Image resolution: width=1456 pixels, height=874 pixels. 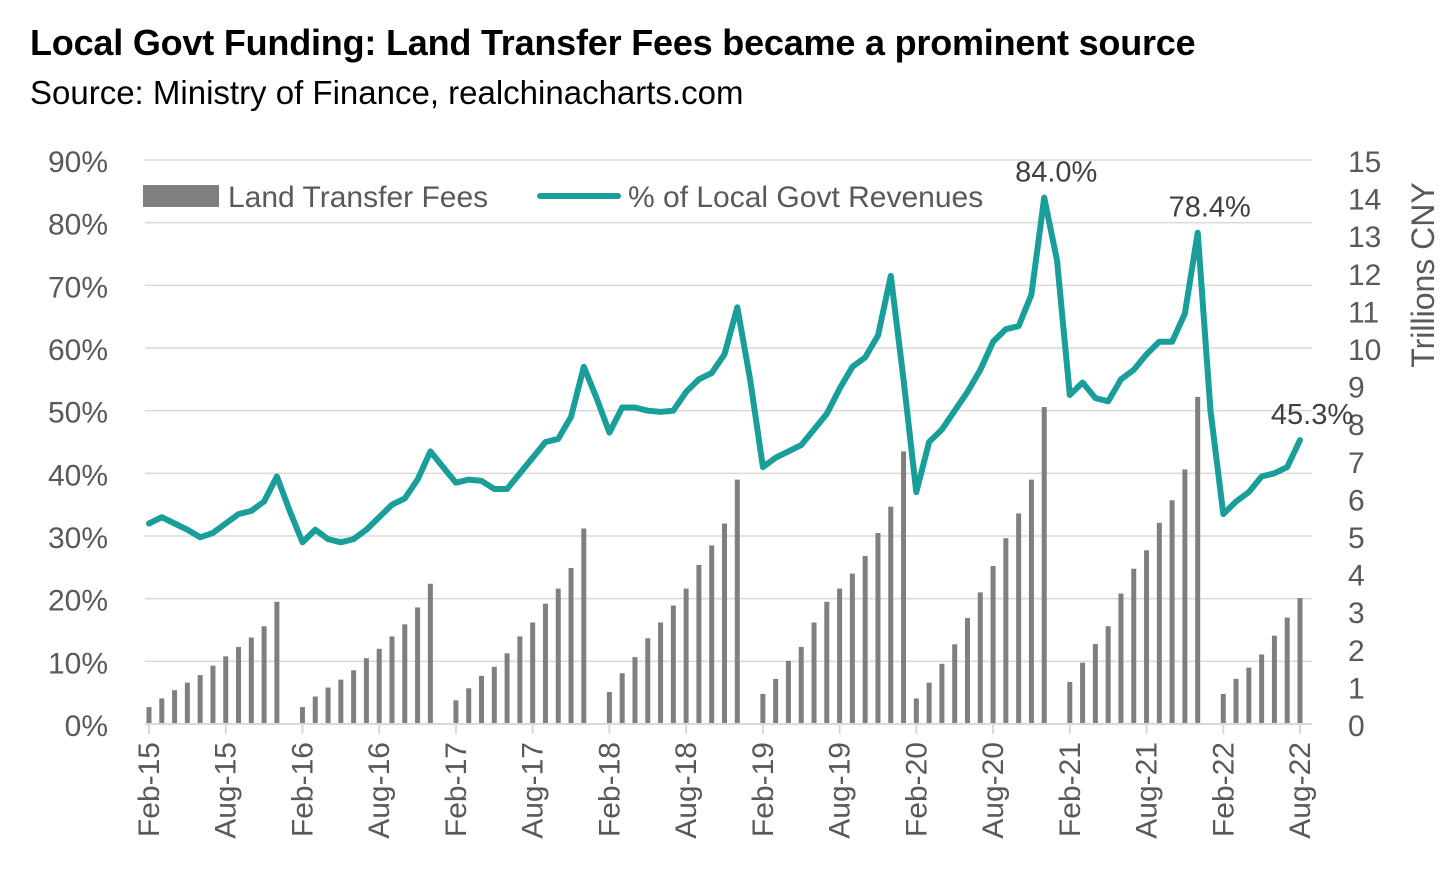 What do you see at coordinates (1356, 726) in the screenshot?
I see `y-right-tick-label: 0` at bounding box center [1356, 726].